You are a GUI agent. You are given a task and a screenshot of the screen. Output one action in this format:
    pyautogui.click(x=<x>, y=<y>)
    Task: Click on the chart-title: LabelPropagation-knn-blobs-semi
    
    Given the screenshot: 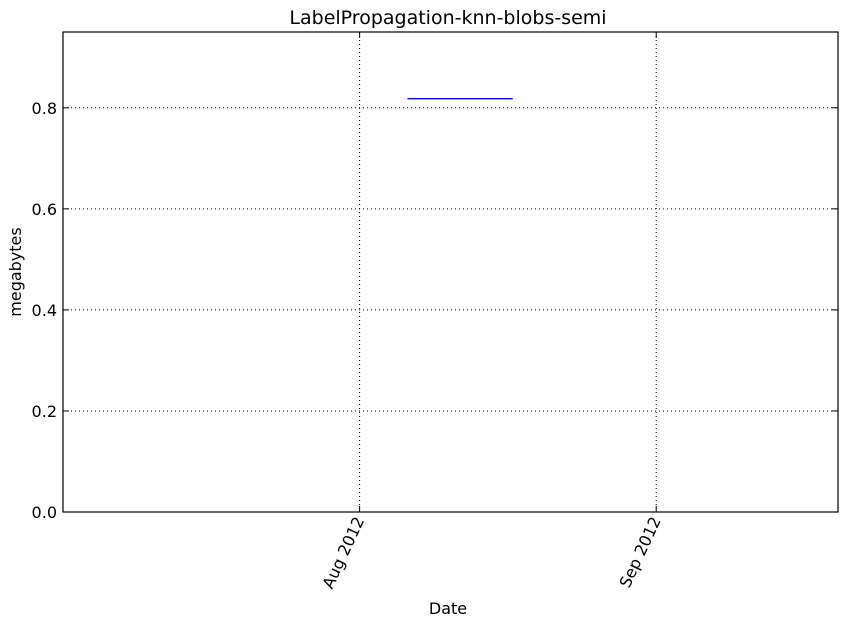 What is the action you would take?
    pyautogui.click(x=447, y=18)
    